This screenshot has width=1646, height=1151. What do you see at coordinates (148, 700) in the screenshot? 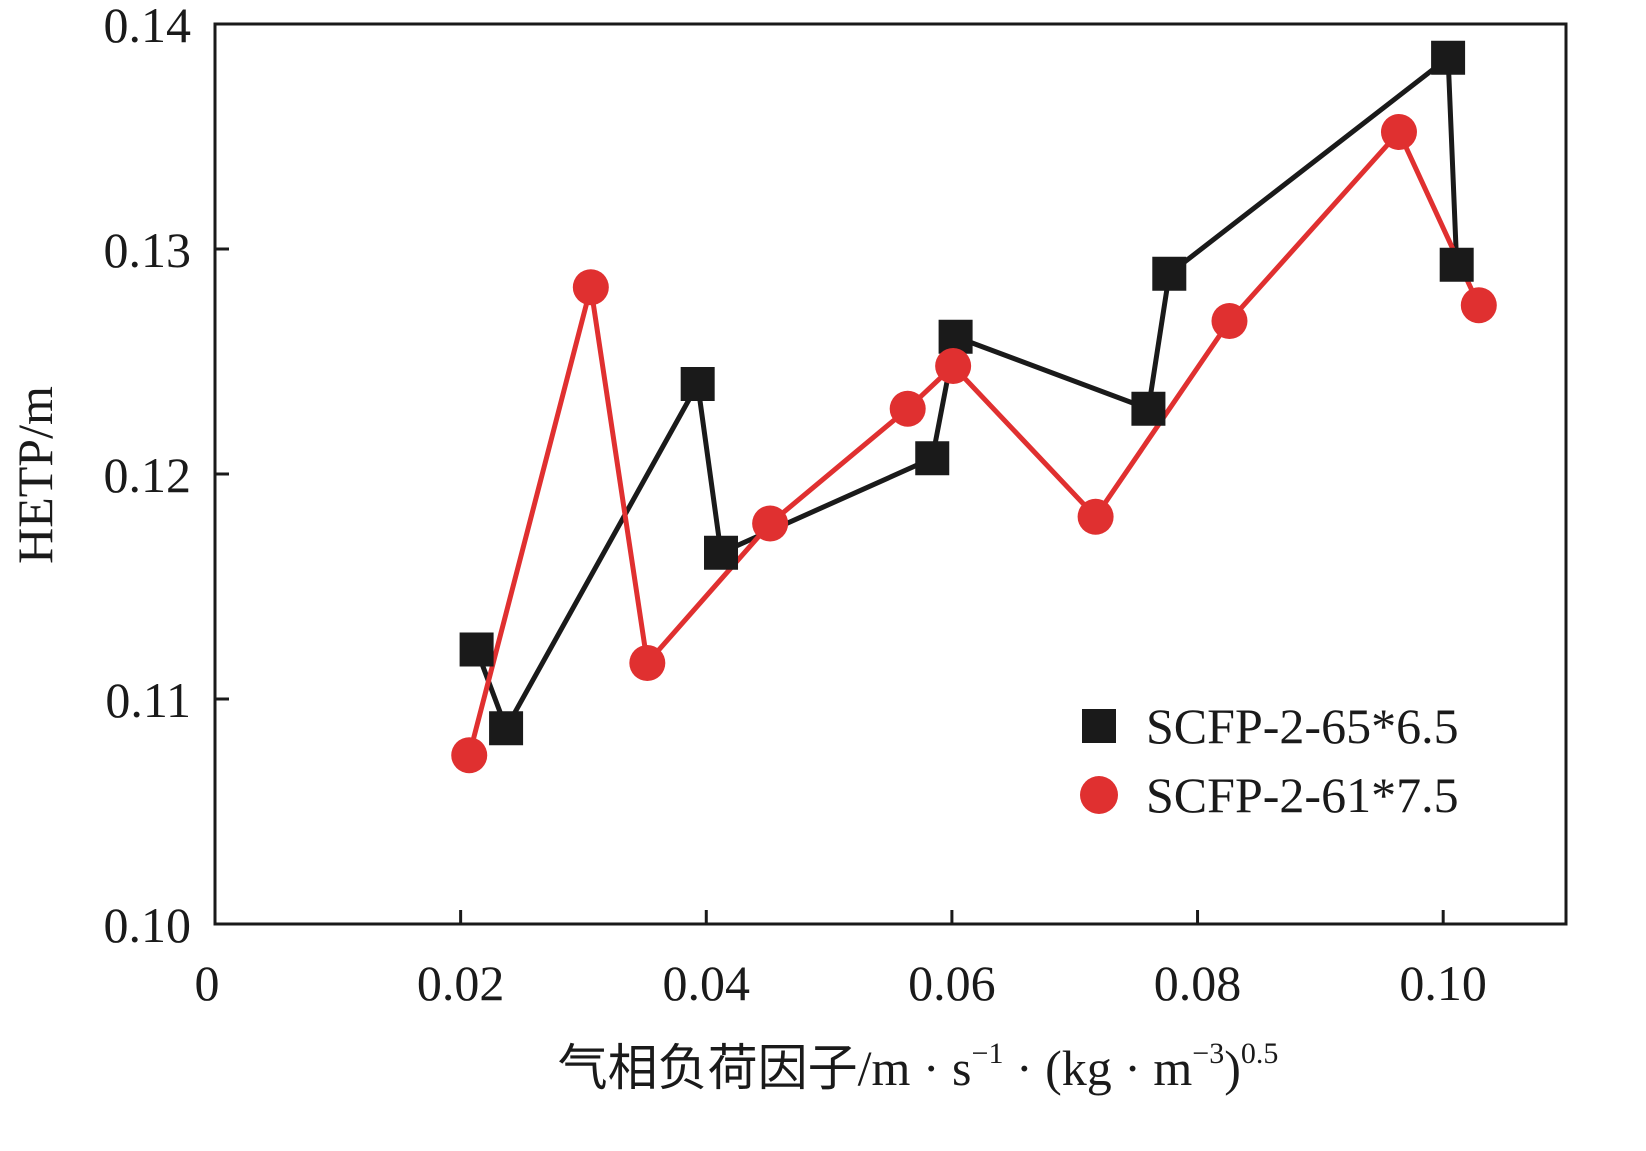
I see `y-tick-label: 0.11` at bounding box center [148, 700].